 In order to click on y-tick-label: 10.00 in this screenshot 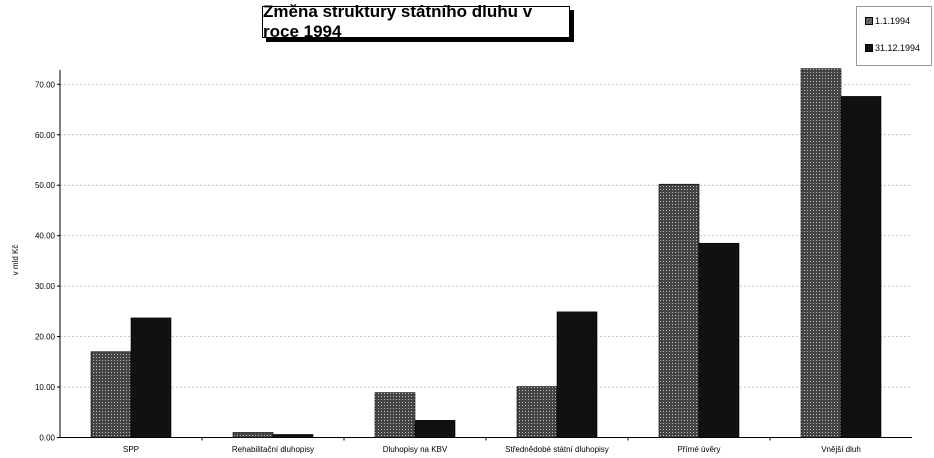, I will do `click(45, 387)`.